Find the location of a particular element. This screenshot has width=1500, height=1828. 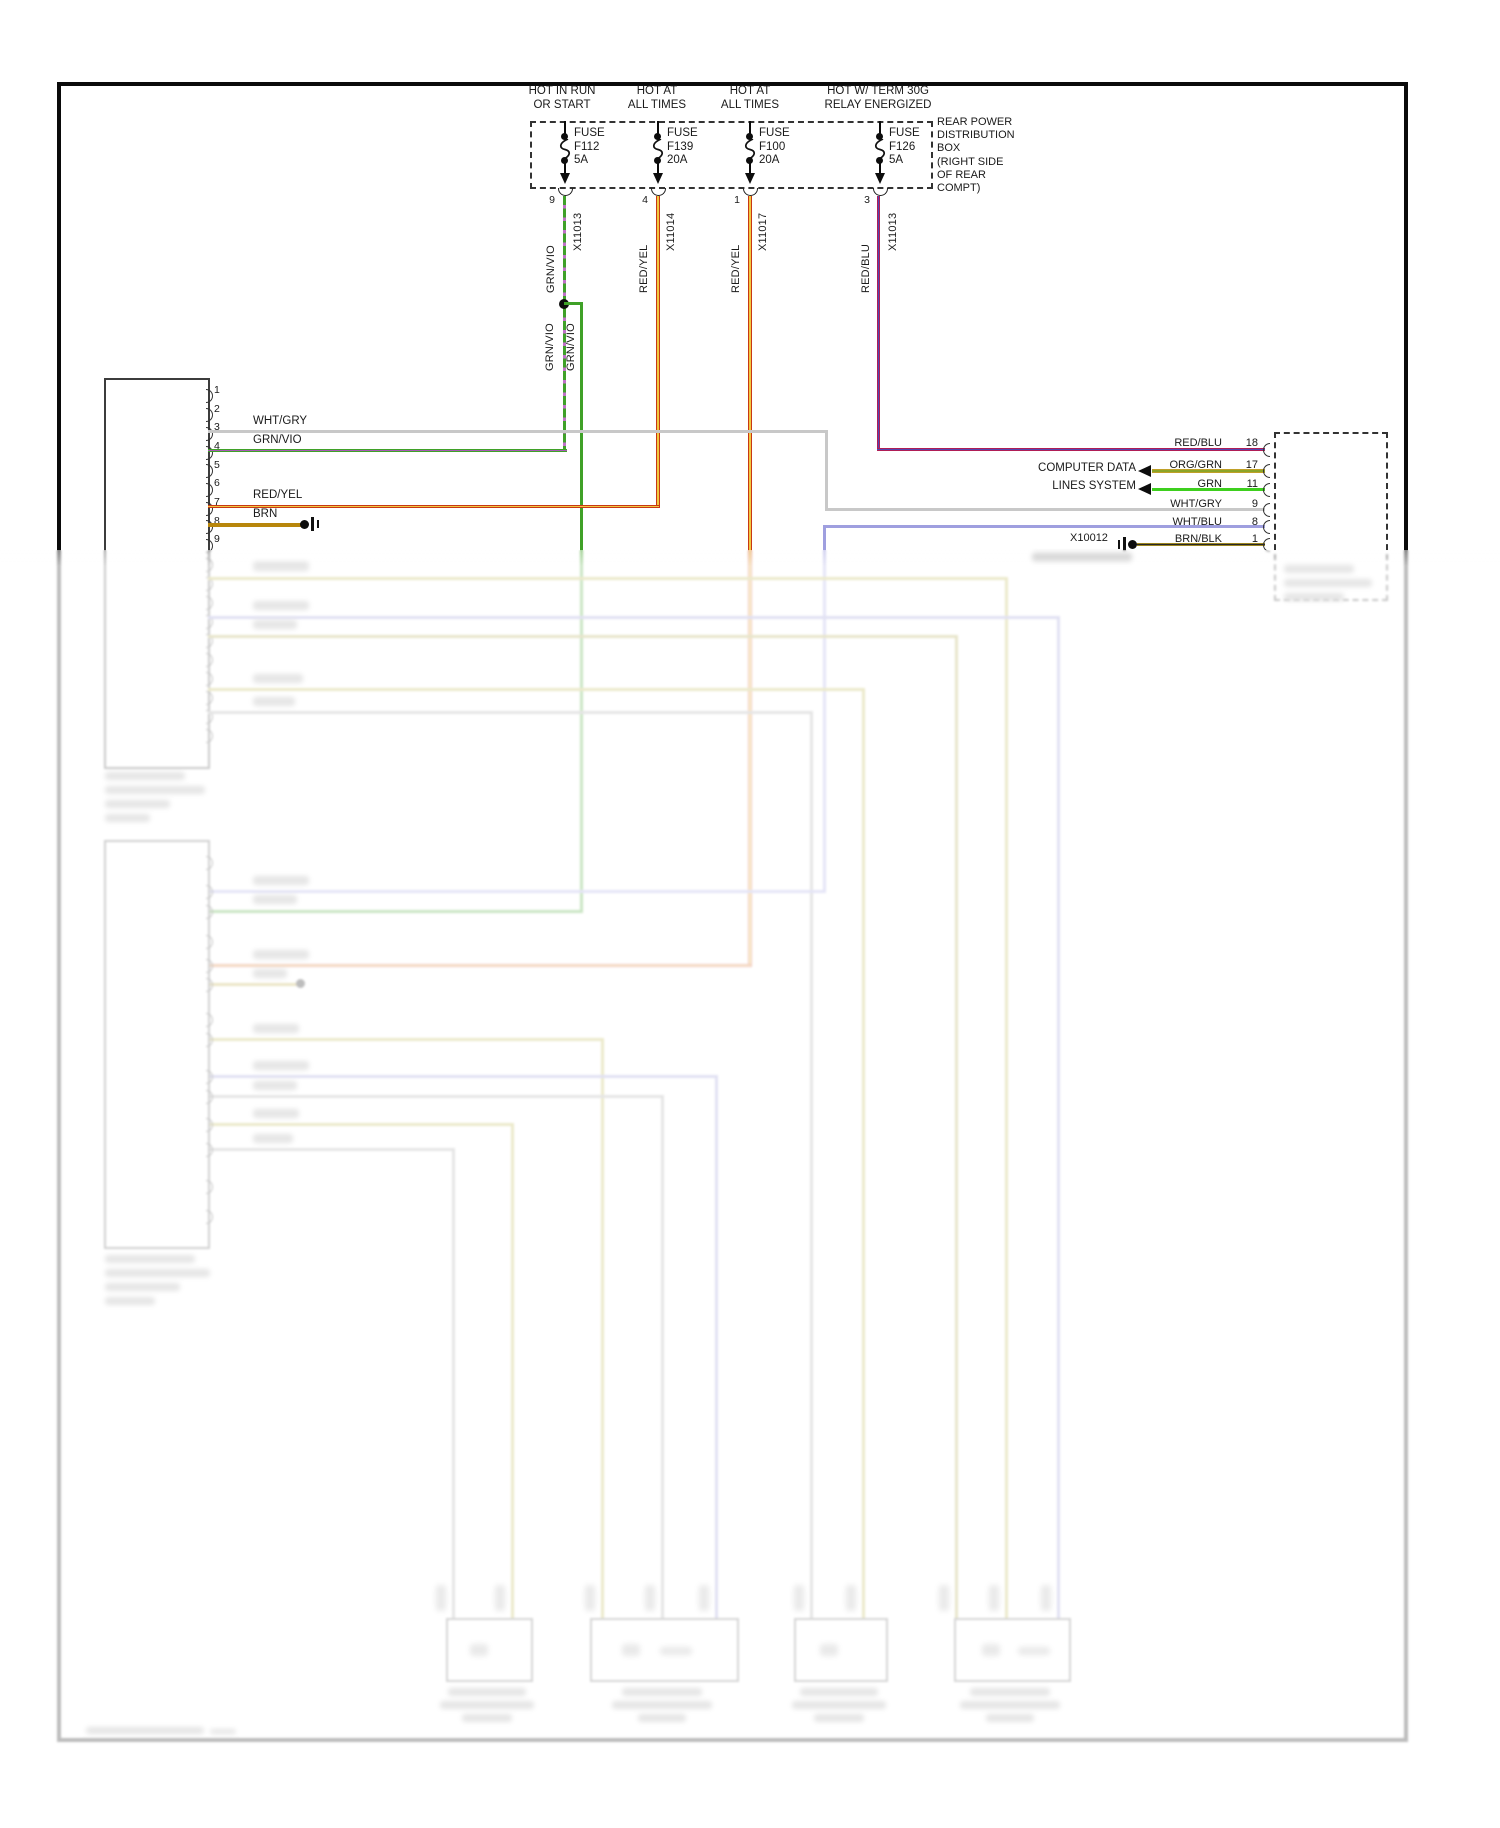

fuse-id: F139 is located at coordinates (680, 146).